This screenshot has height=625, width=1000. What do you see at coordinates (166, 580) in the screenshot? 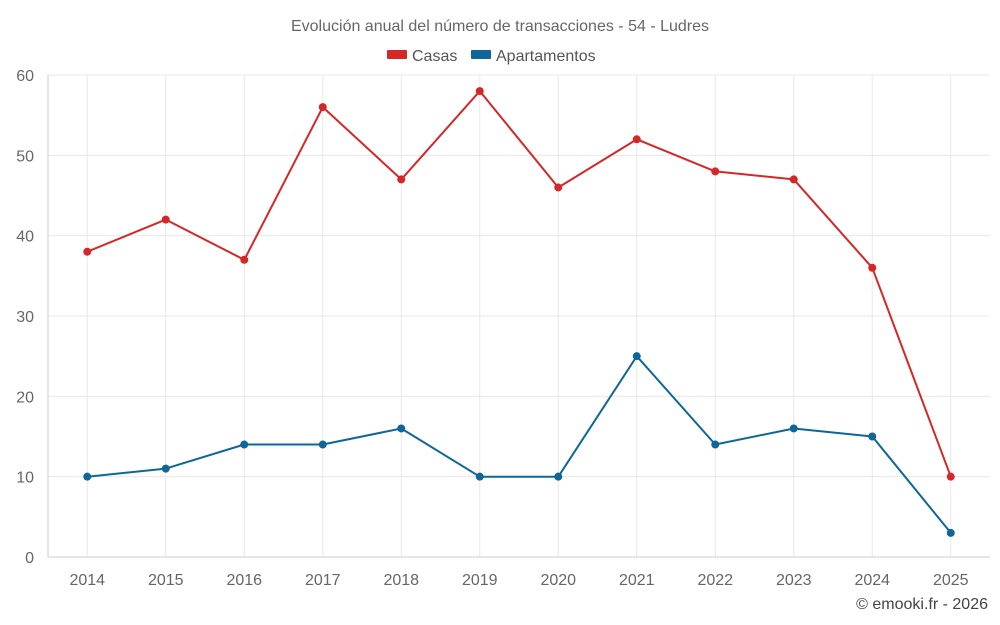
I see `x-tick-label: 2015` at bounding box center [166, 580].